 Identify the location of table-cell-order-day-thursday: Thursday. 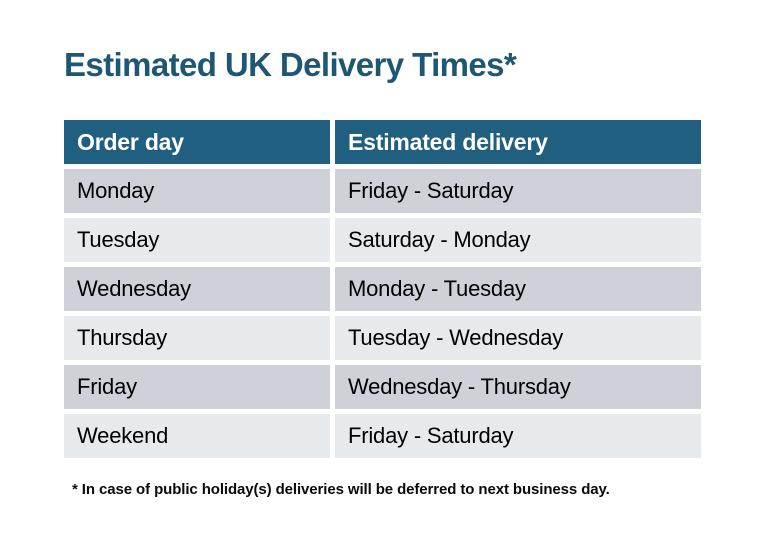
(197, 338).